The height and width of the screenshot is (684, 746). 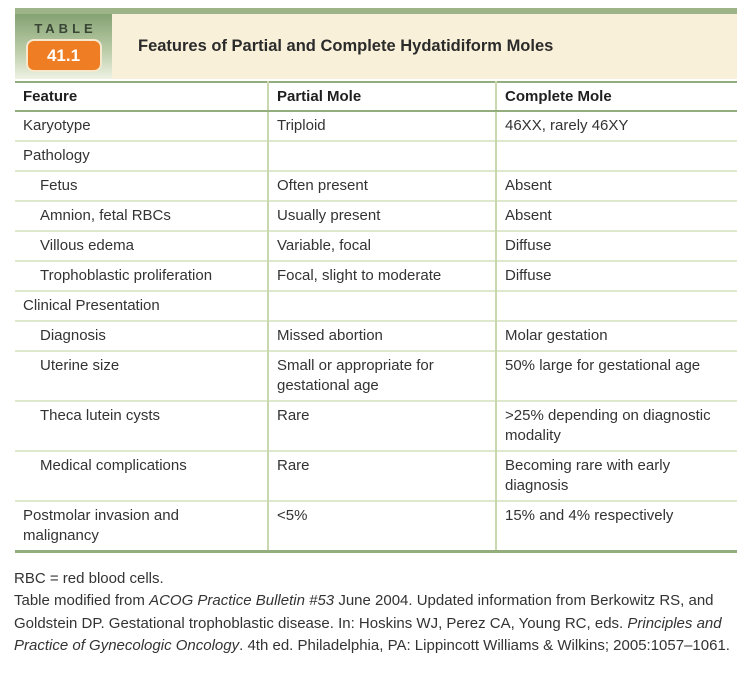 I want to click on partial-mole-cell: Small or appropriate for gestational age, so click(x=381, y=375).